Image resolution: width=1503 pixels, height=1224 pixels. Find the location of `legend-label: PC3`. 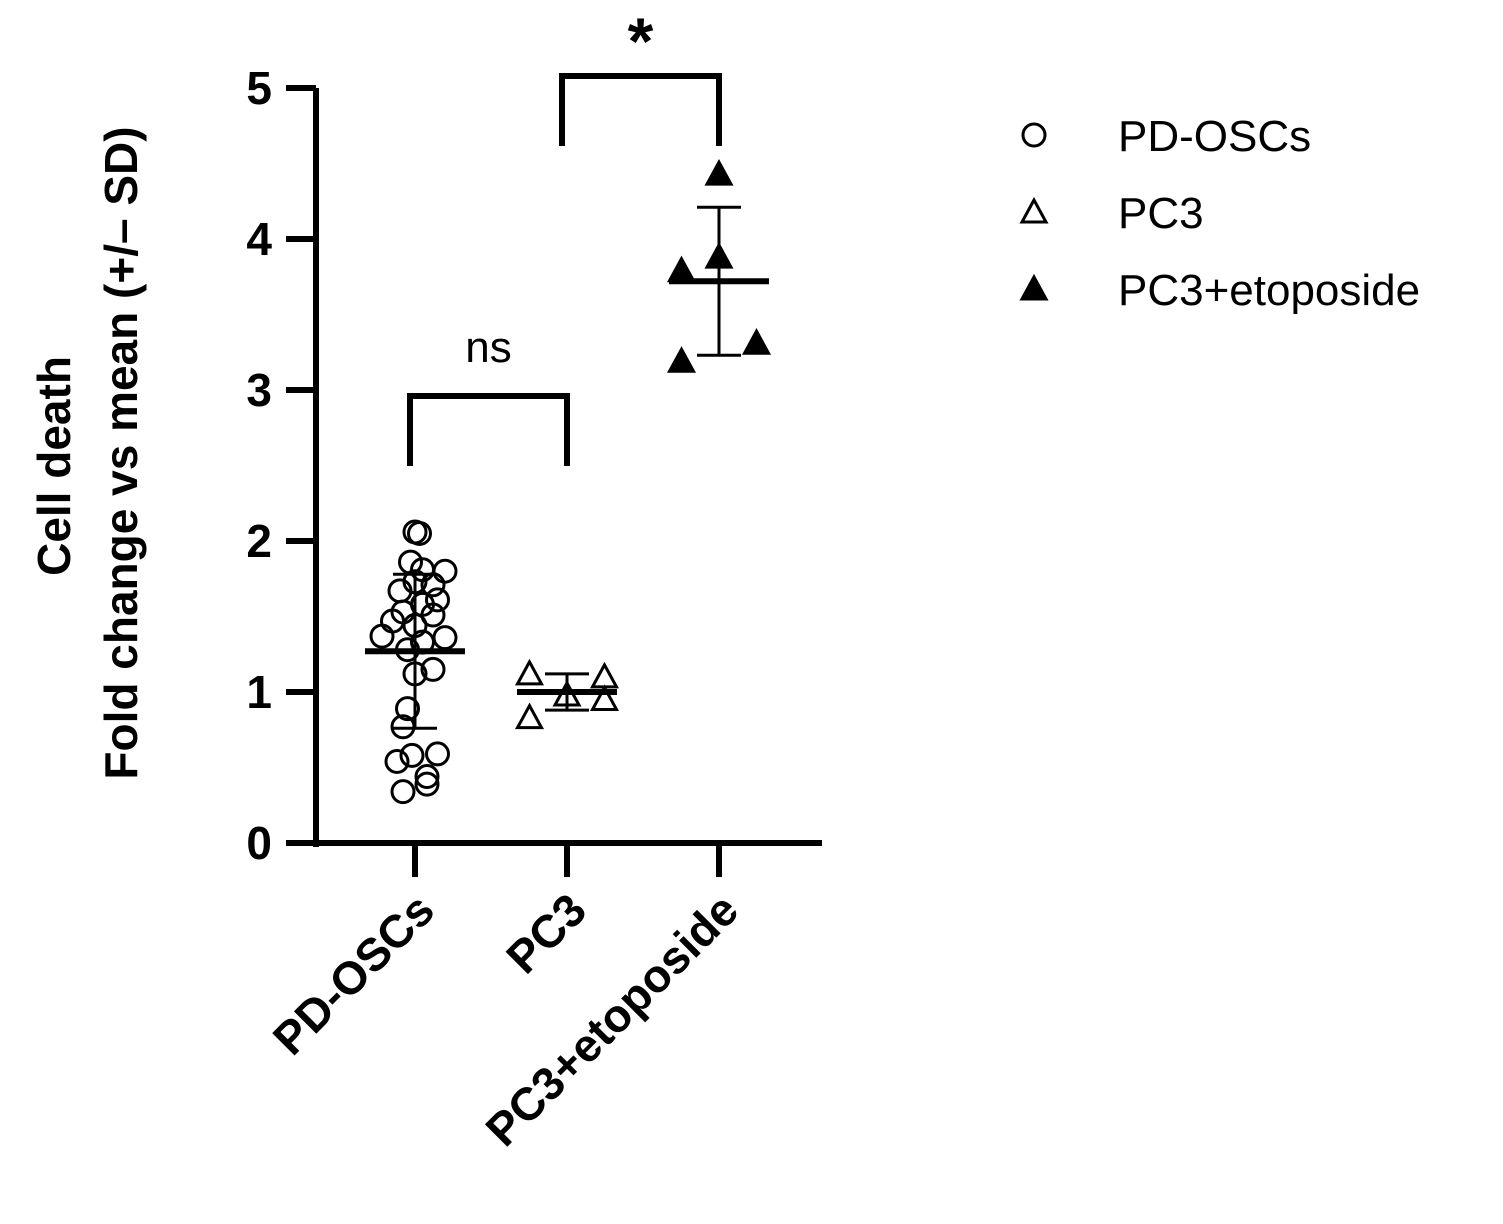

legend-label: PC3 is located at coordinates (1161, 213).